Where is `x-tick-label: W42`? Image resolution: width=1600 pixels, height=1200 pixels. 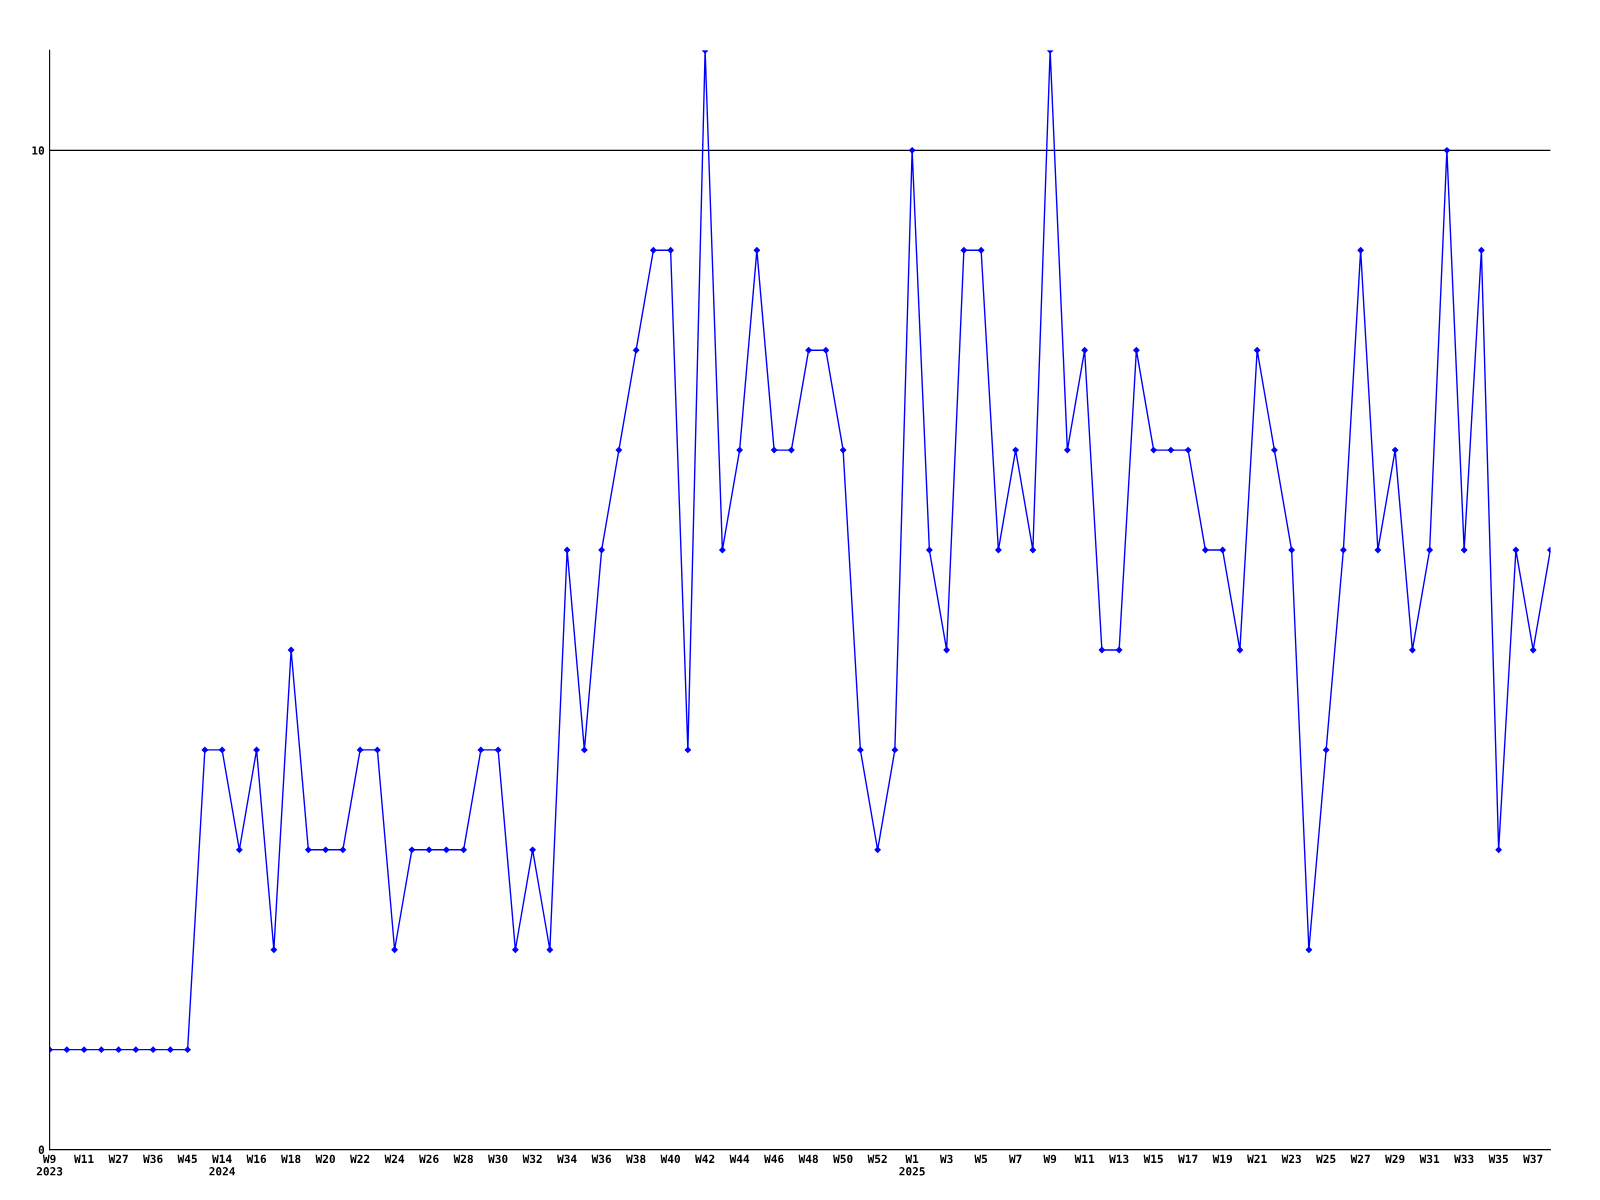 x-tick-label: W42 is located at coordinates (705, 1158).